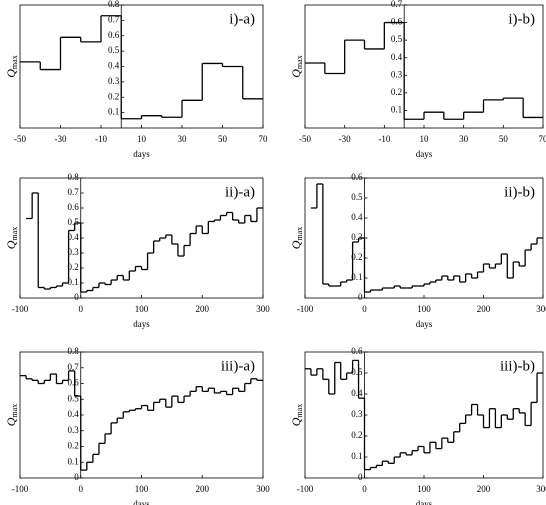 Image resolution: width=546 pixels, height=505 pixels. What do you see at coordinates (519, 192) in the screenshot?
I see `panel-label: ii)-b)` at bounding box center [519, 192].